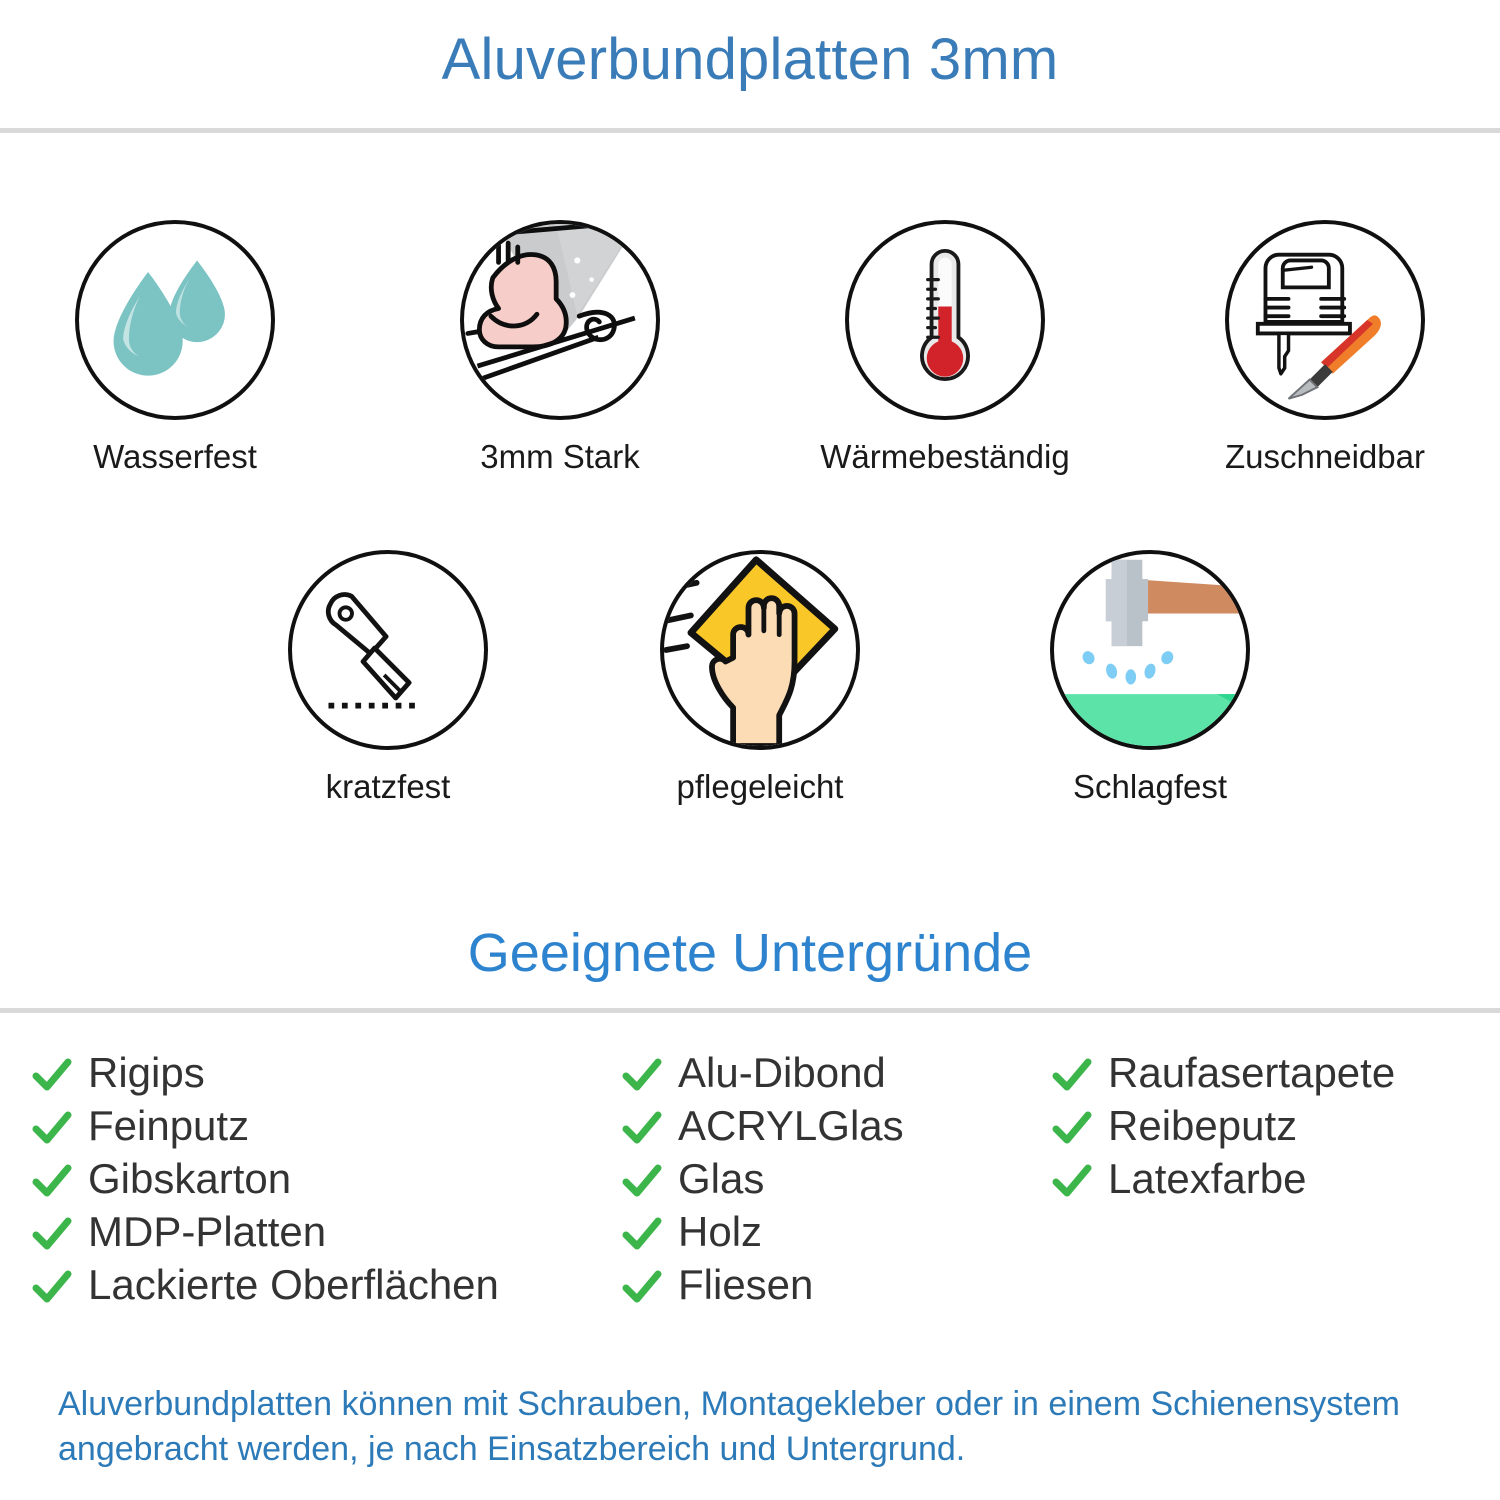 This screenshot has height=1500, width=1500. I want to click on list-item: Alu-Dibond, so click(762, 1074).